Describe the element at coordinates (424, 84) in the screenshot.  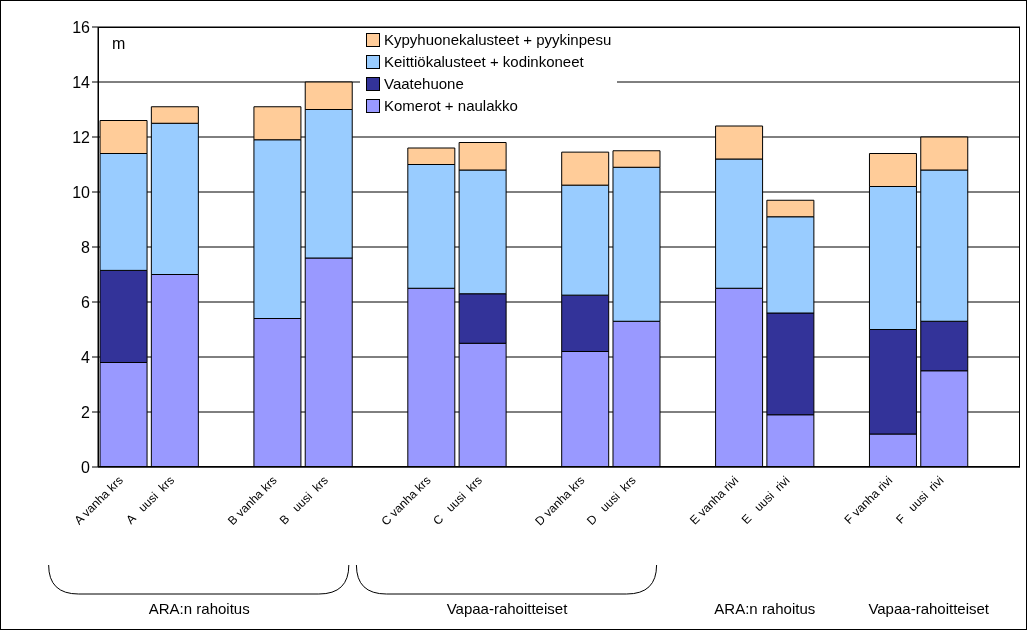
I see `legend-label: Vaatehuone` at that location.